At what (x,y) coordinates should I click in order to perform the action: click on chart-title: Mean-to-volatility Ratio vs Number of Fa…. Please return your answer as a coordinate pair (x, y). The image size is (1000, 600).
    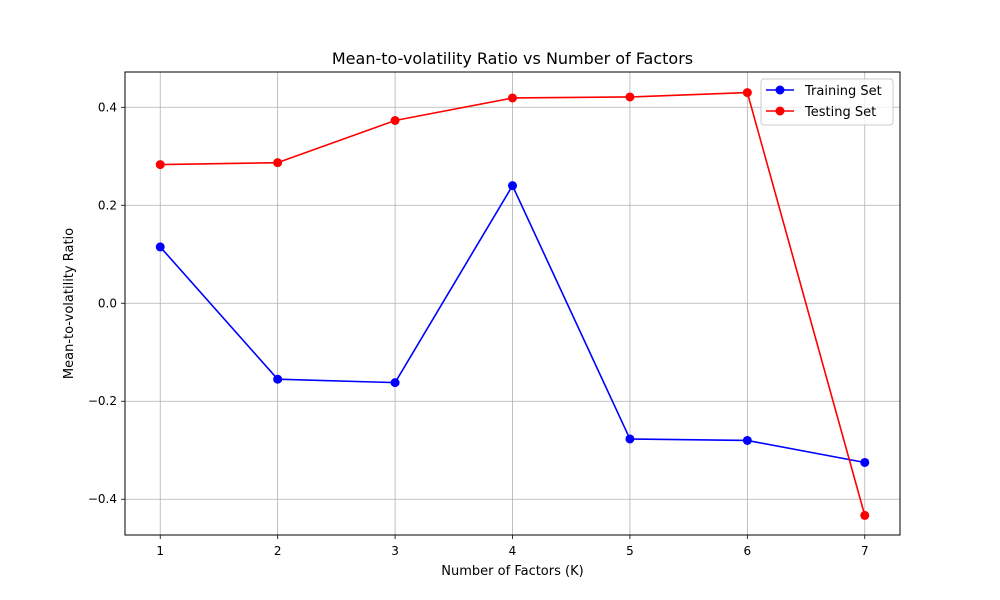
    Looking at the image, I should click on (512, 58).